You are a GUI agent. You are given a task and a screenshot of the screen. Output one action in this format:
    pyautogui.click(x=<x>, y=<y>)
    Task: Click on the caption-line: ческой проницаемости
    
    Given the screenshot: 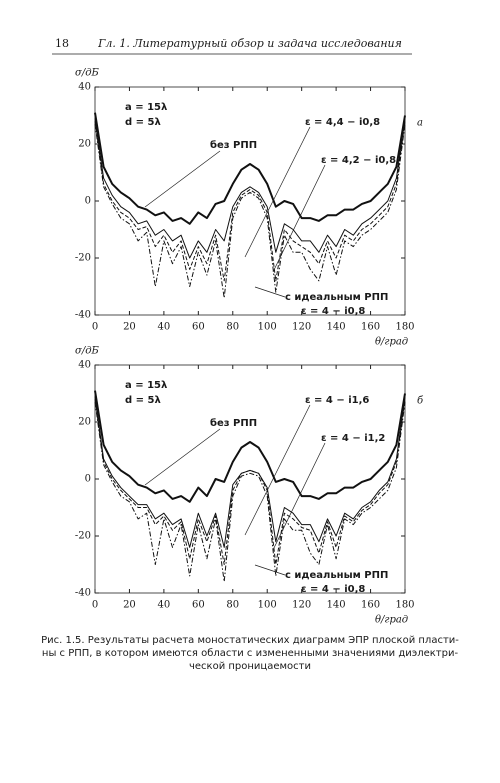 What is the action you would take?
    pyautogui.click(x=250, y=666)
    